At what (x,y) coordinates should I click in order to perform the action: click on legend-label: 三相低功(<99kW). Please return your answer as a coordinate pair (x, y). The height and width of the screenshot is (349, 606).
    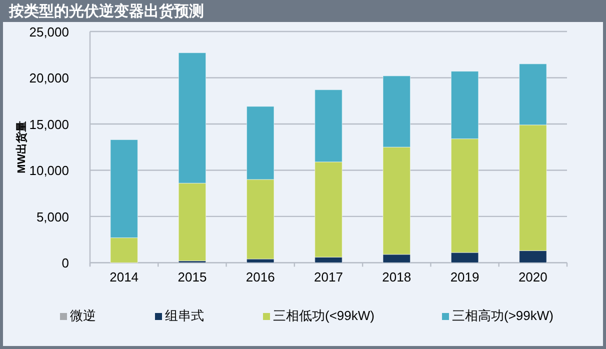
    Looking at the image, I should click on (323, 315).